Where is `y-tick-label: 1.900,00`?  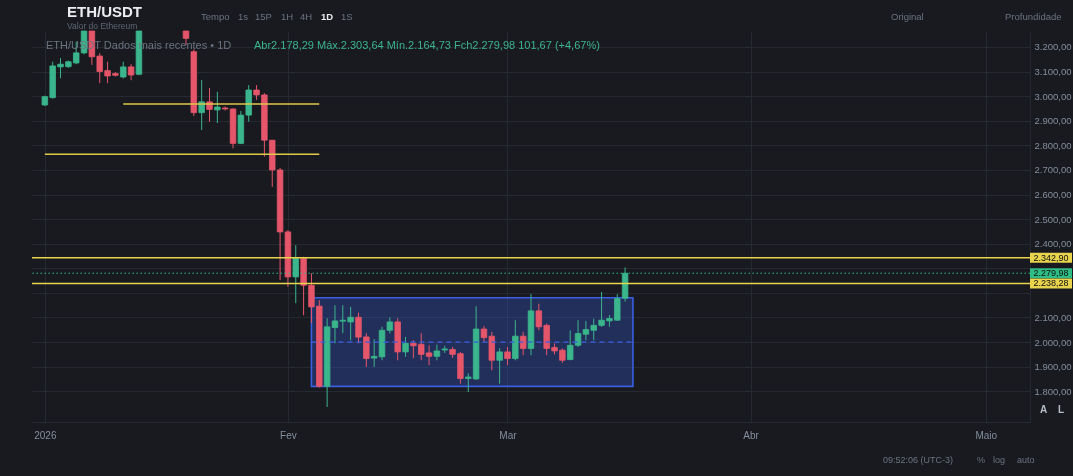 y-tick-label: 1.900,00 is located at coordinates (1053, 367).